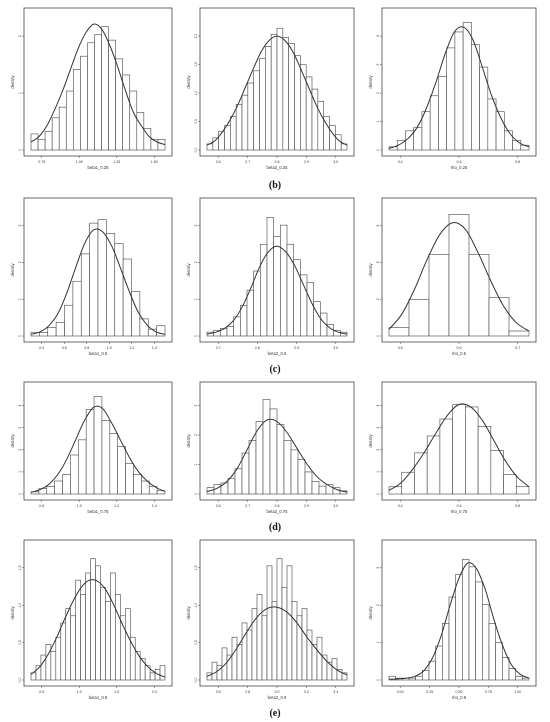 The height and width of the screenshot is (722, 550). I want to click on x-tick-label: 3.0, so click(277, 692).